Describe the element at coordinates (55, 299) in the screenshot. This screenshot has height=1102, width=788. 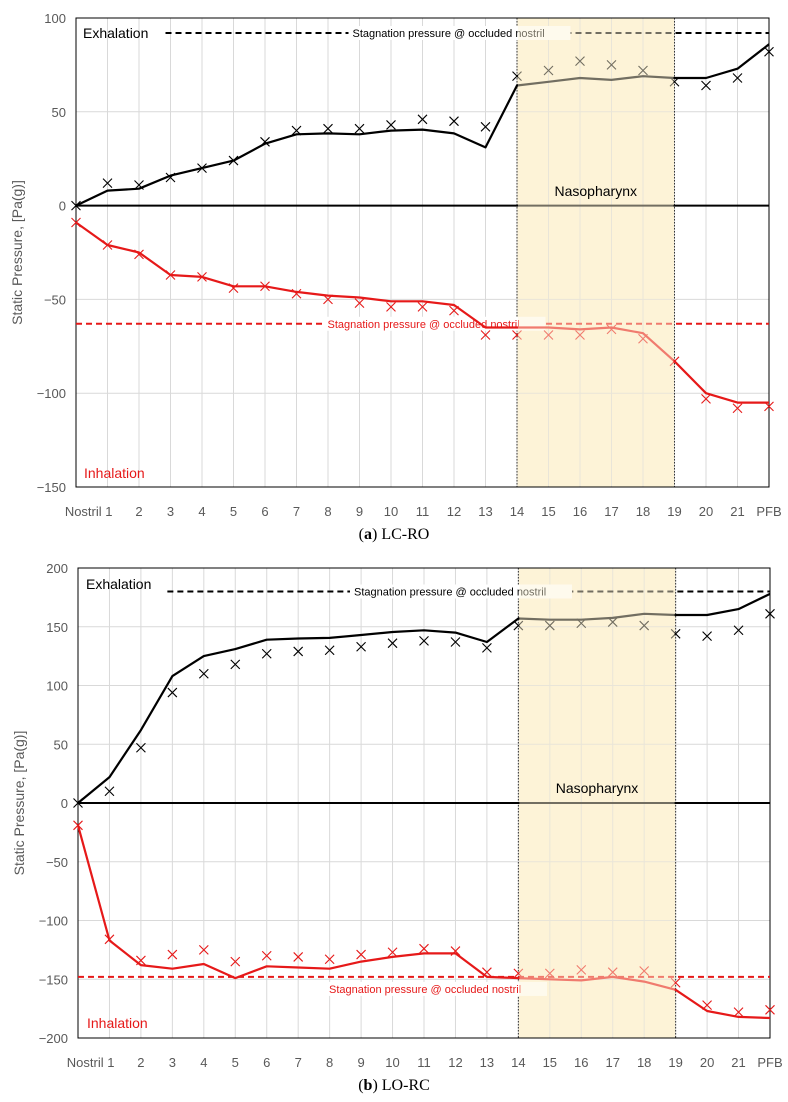
I see `y-tick-label: −50` at that location.